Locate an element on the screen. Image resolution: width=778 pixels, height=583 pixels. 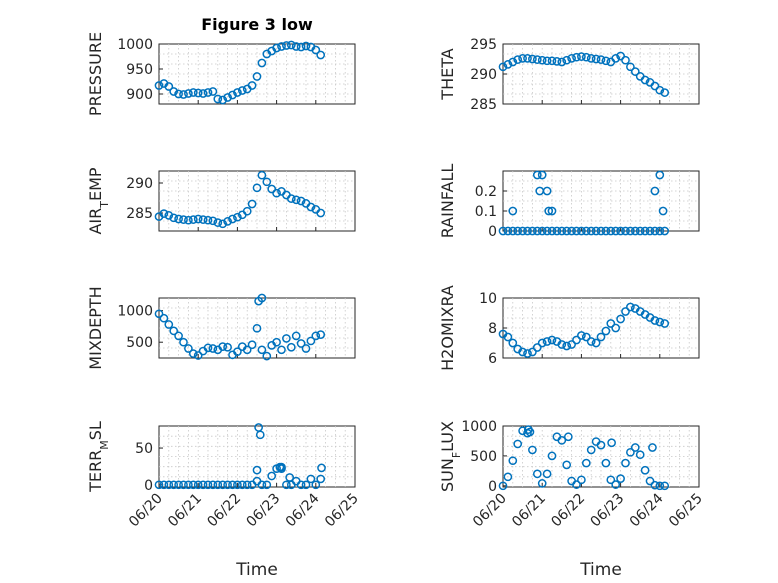
y-tick-label: 0.1 is located at coordinates (486, 212).